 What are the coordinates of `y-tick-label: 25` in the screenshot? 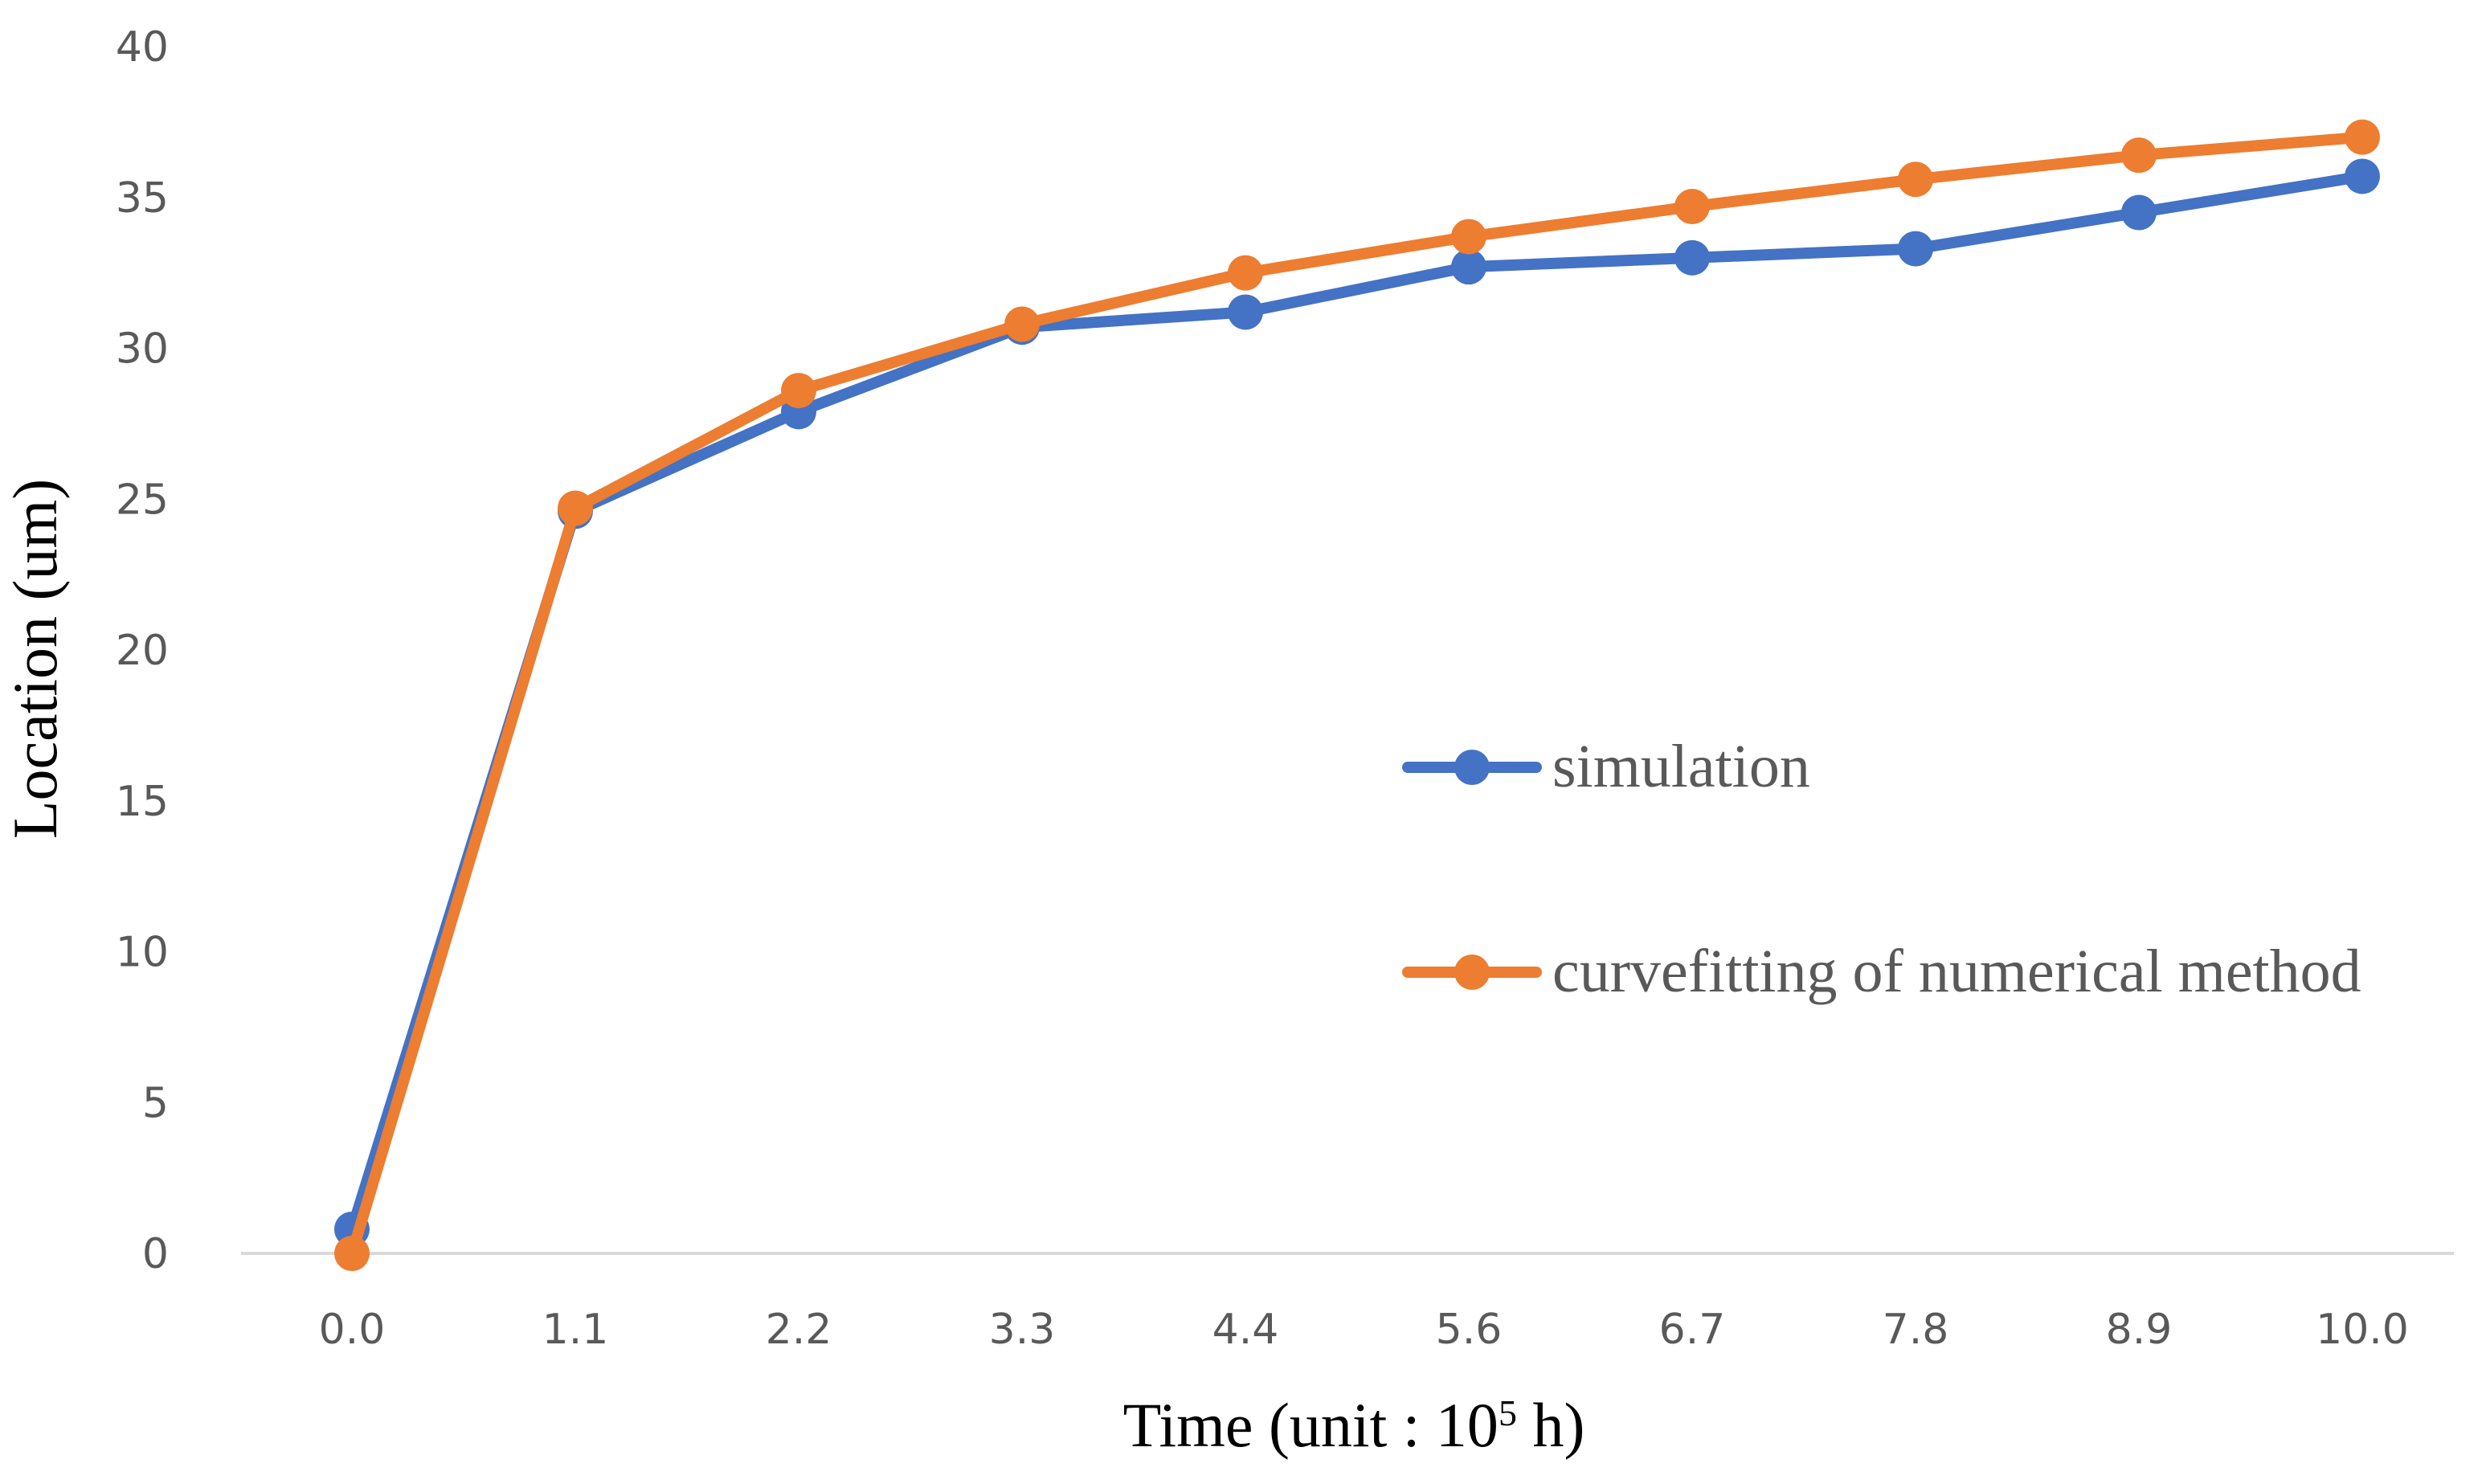 It's located at (142, 500).